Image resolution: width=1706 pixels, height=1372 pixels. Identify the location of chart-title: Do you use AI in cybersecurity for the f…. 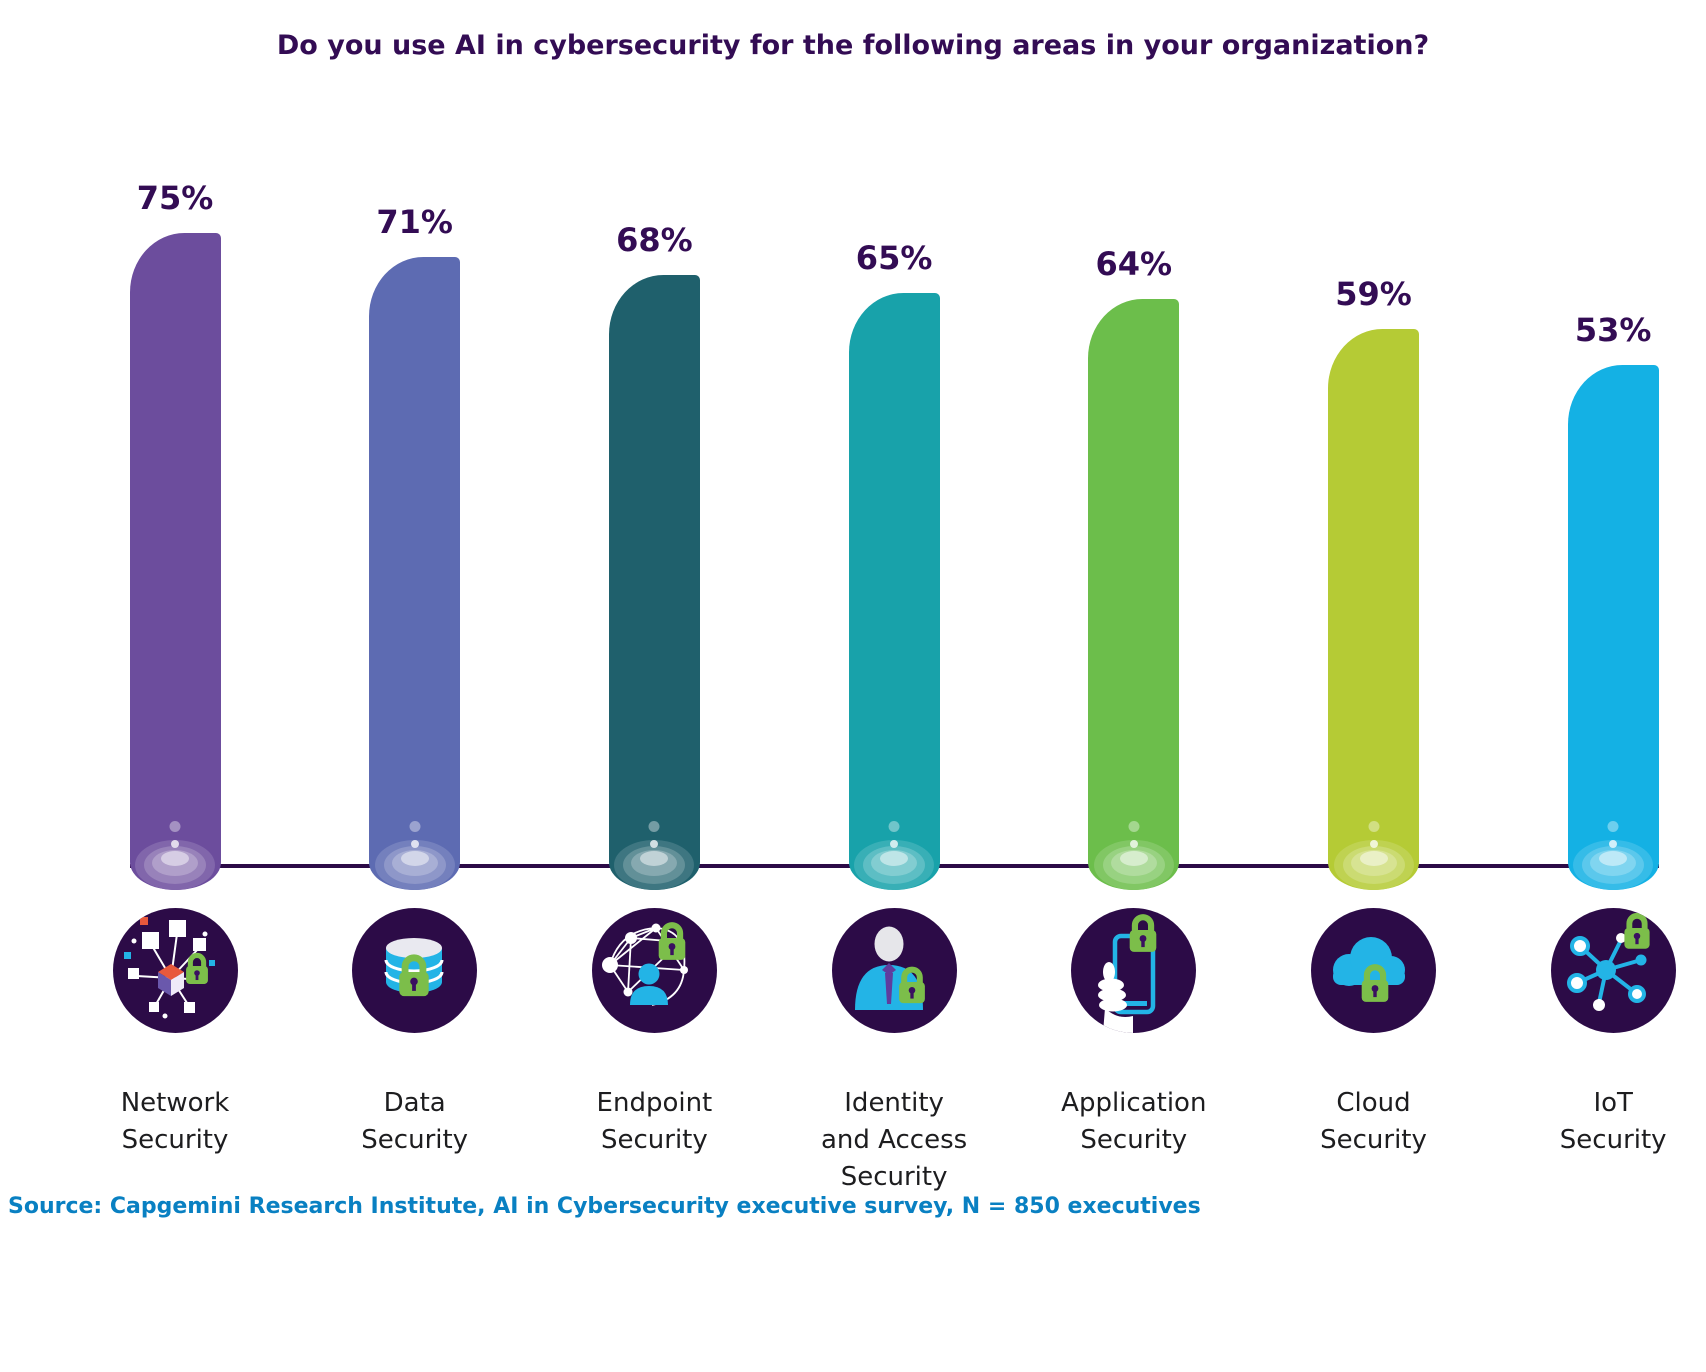
(853, 45).